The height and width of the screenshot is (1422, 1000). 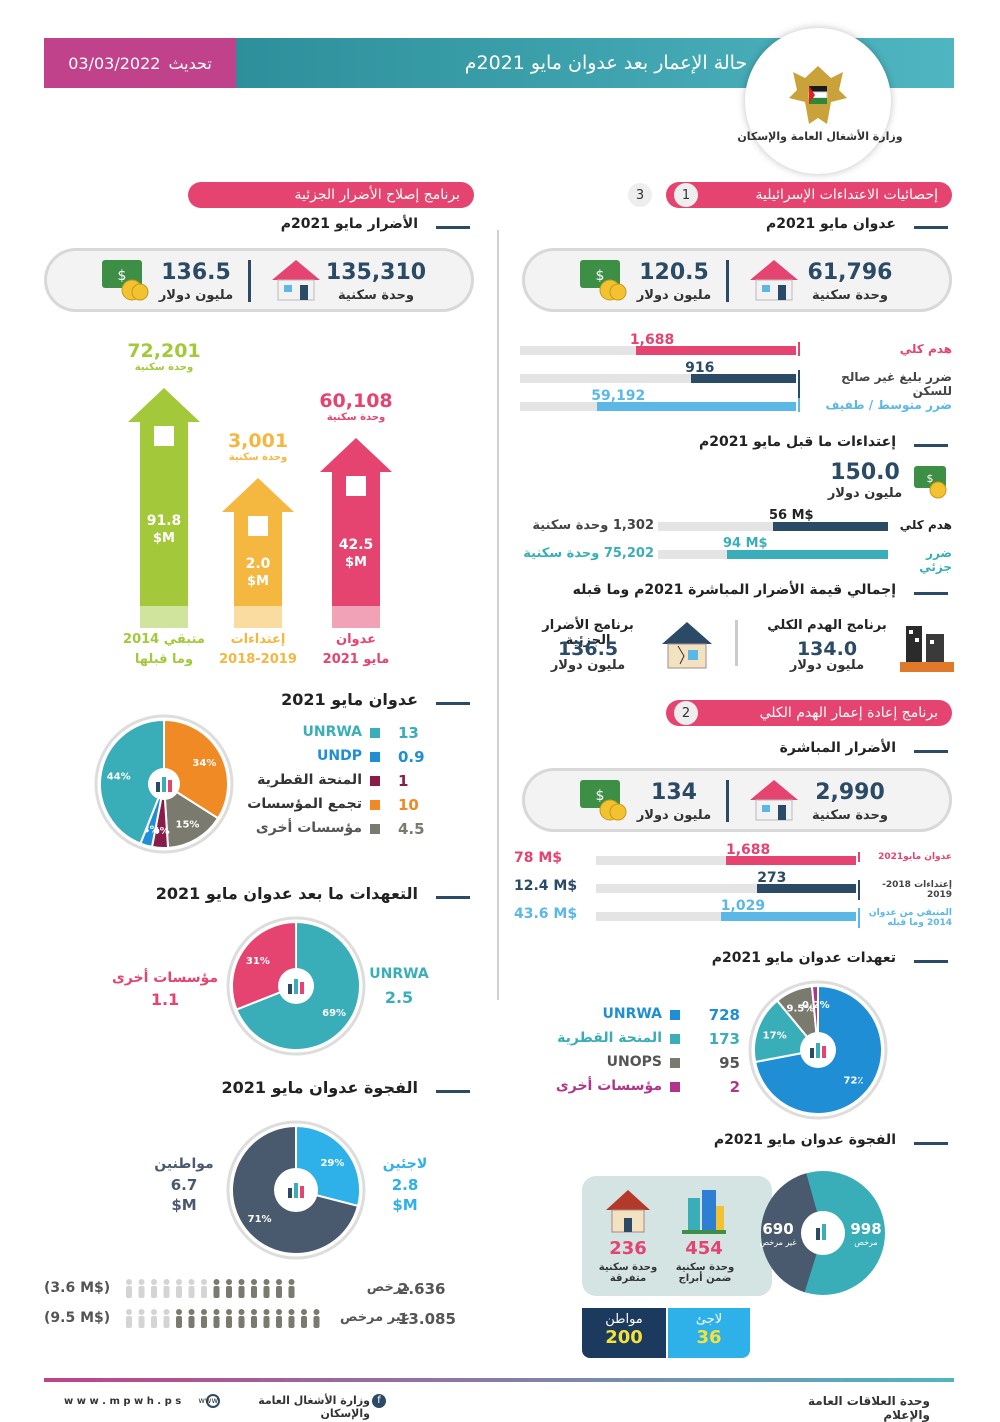 What do you see at coordinates (296, 986) in the screenshot?
I see `s3-pledge-pie: 69% 31%` at bounding box center [296, 986].